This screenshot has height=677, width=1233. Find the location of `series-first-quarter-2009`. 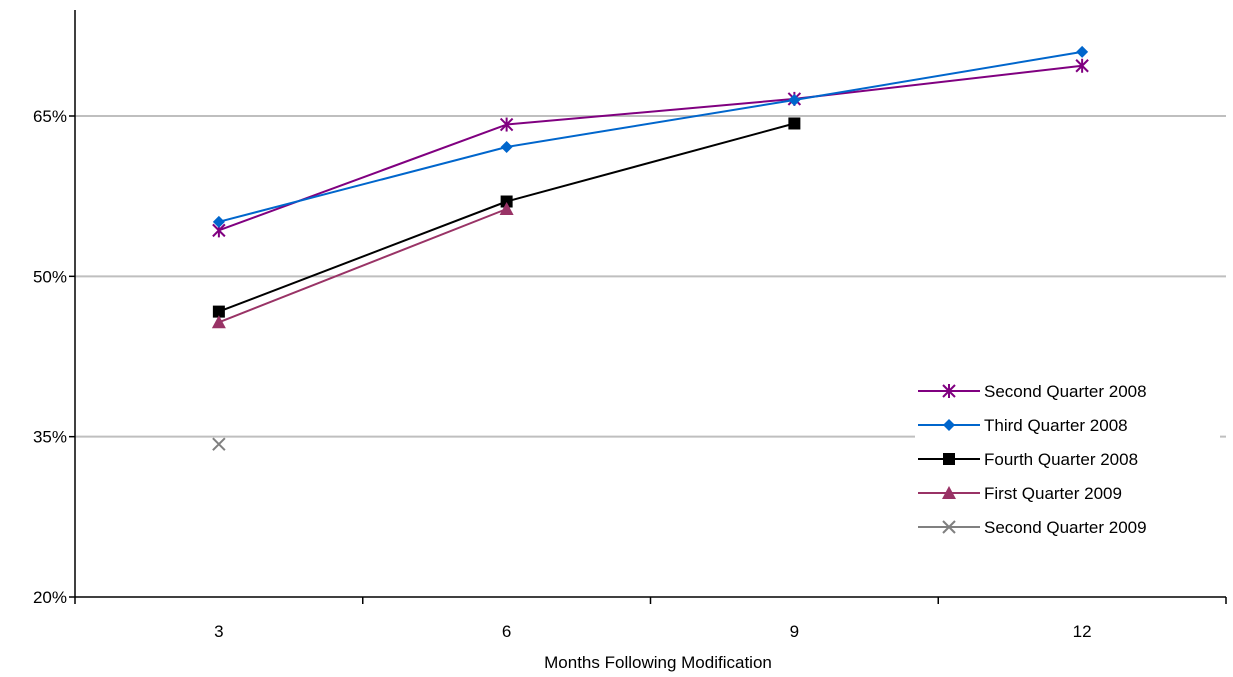

series-first-quarter-2009 is located at coordinates (362, 265).